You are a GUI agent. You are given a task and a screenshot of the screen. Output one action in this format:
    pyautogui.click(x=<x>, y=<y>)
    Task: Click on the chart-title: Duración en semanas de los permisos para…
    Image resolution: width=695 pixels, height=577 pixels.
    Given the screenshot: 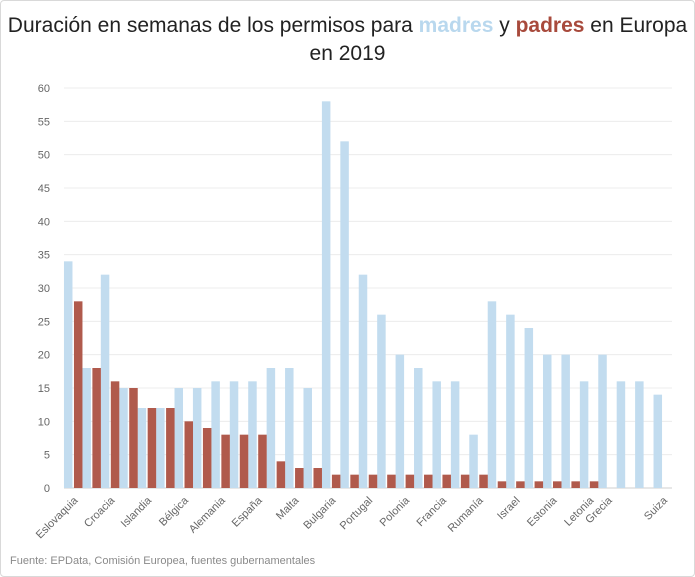 What is the action you would take?
    pyautogui.click(x=347, y=40)
    